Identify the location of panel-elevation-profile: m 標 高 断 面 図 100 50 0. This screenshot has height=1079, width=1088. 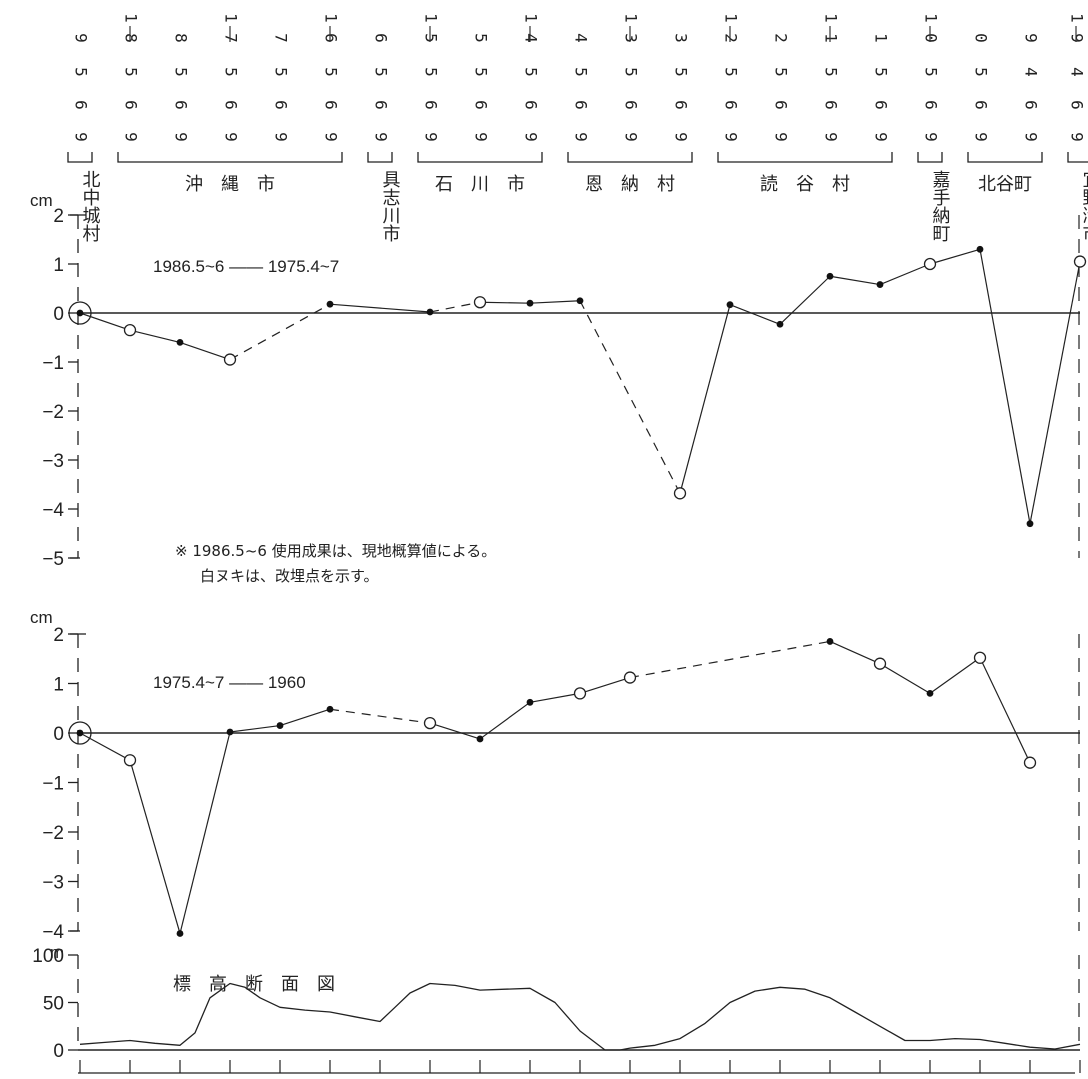
(556, 1008).